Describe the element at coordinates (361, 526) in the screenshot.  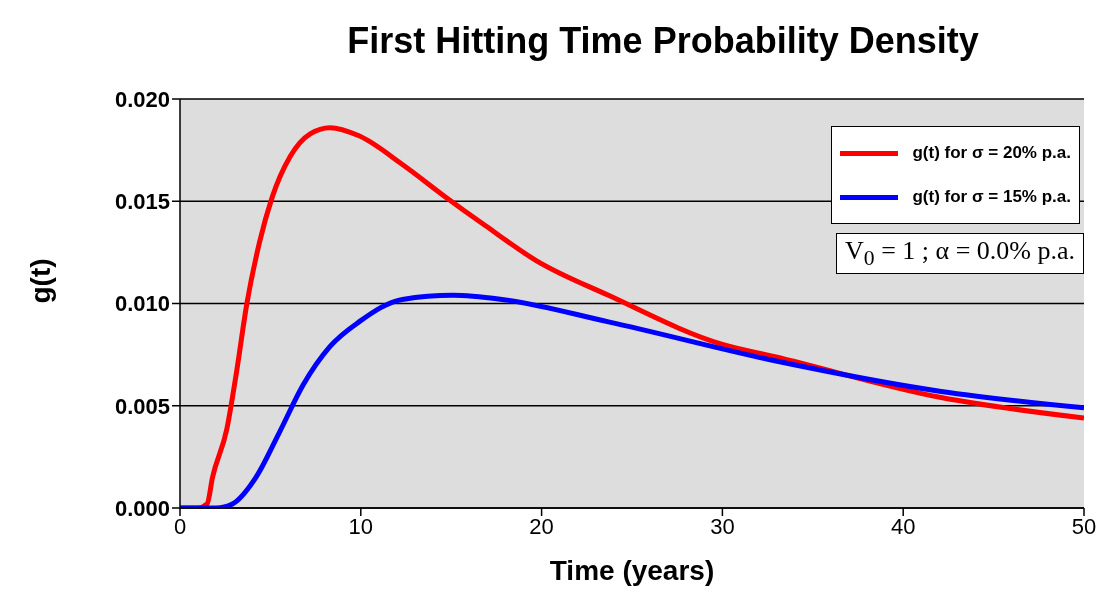
I see `x-tick-label: 10` at that location.